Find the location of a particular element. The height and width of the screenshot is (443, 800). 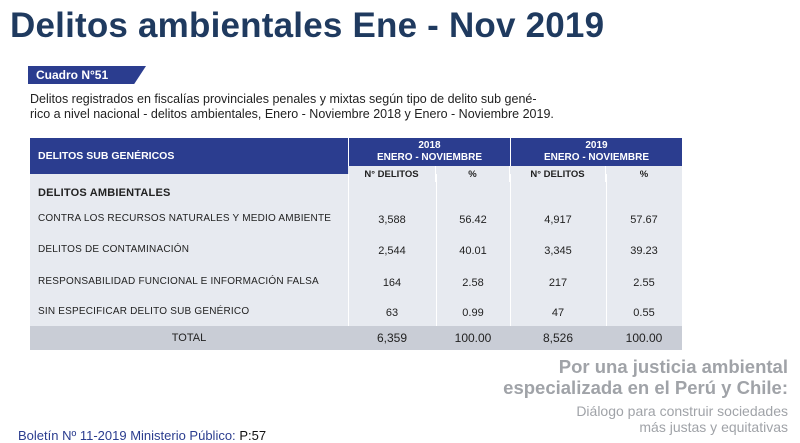

cell-delitos-2019: 47 is located at coordinates (558, 313).